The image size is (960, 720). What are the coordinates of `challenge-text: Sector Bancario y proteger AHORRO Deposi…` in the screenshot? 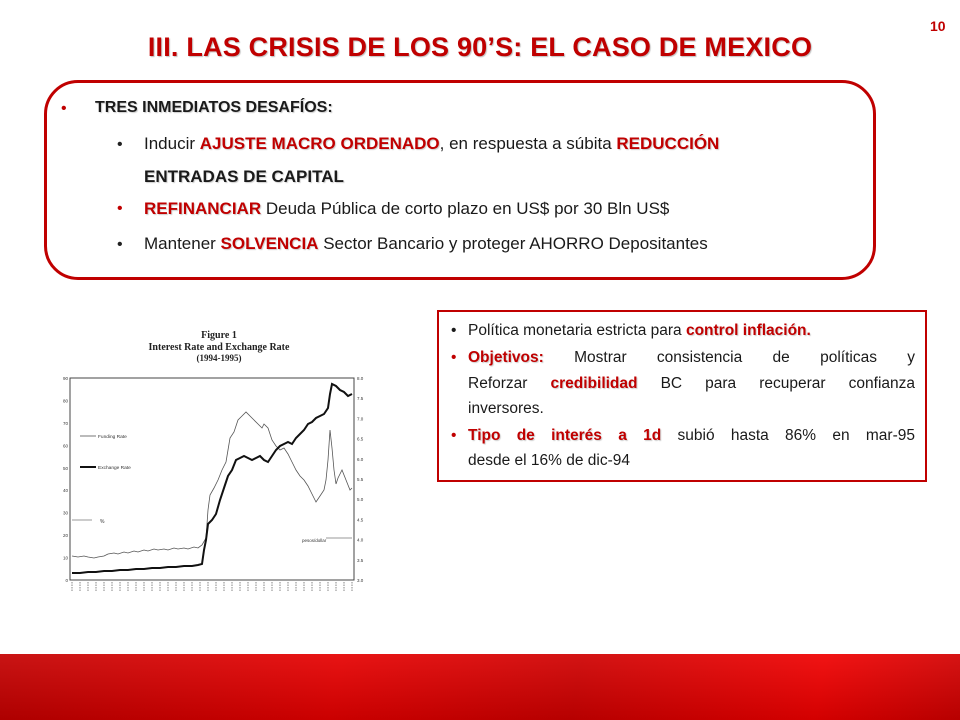 It's located at (513, 243).